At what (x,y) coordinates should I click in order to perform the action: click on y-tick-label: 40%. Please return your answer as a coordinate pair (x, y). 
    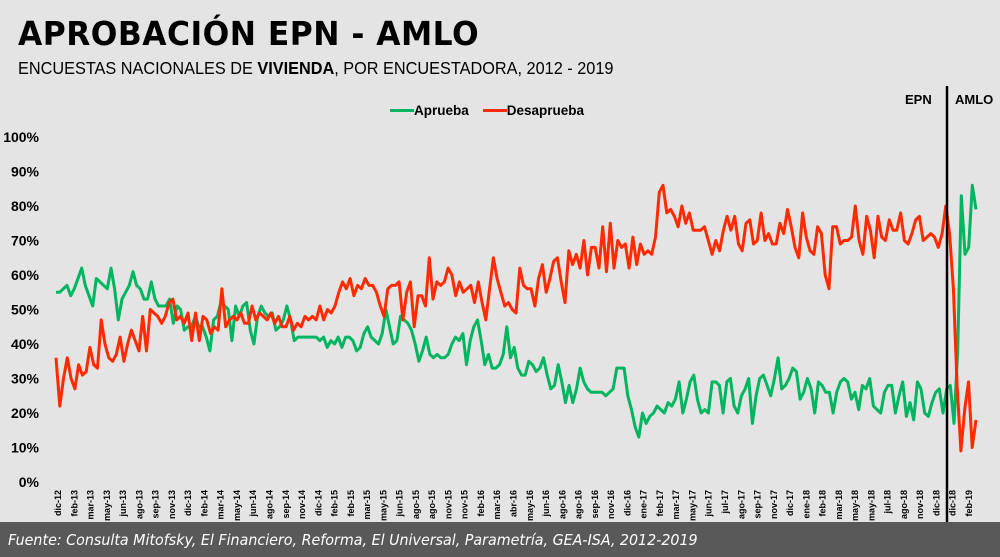
    Looking at the image, I should click on (25, 344).